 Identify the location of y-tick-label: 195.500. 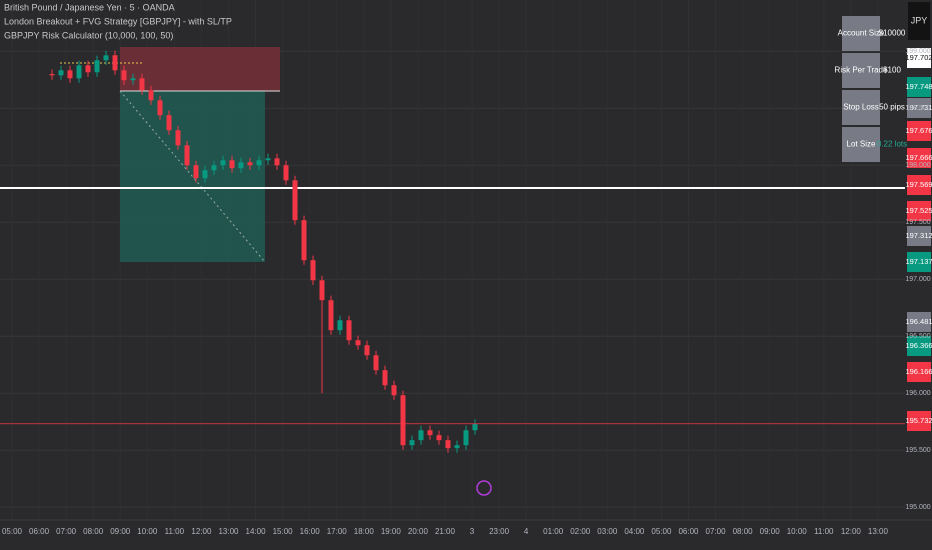
(917, 450).